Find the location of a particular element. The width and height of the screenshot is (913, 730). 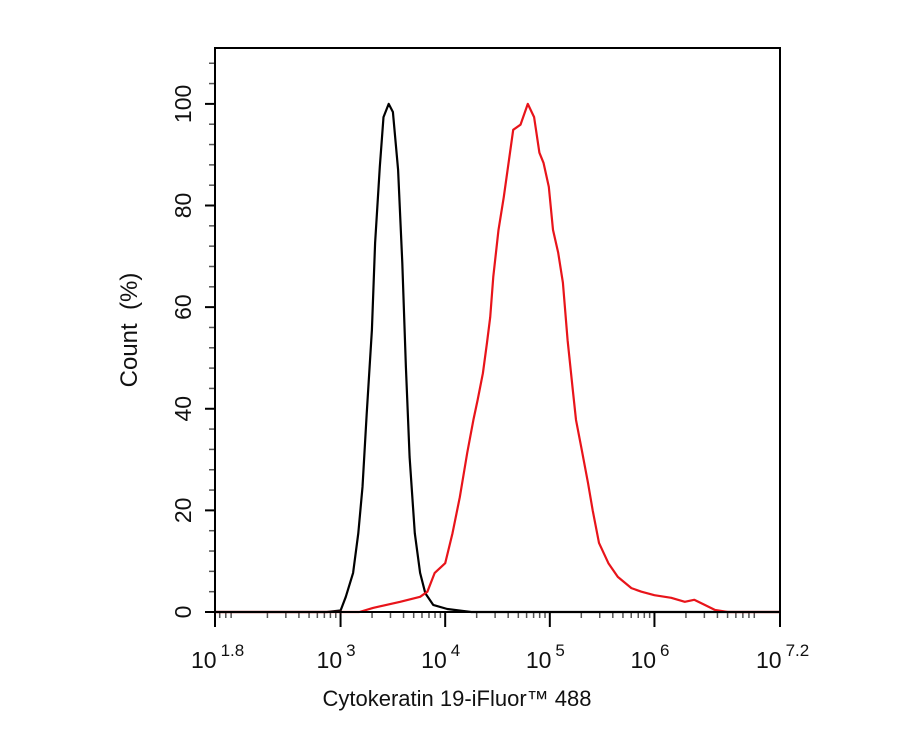

x-tick-label: 10 1.8 is located at coordinates (217, 657).